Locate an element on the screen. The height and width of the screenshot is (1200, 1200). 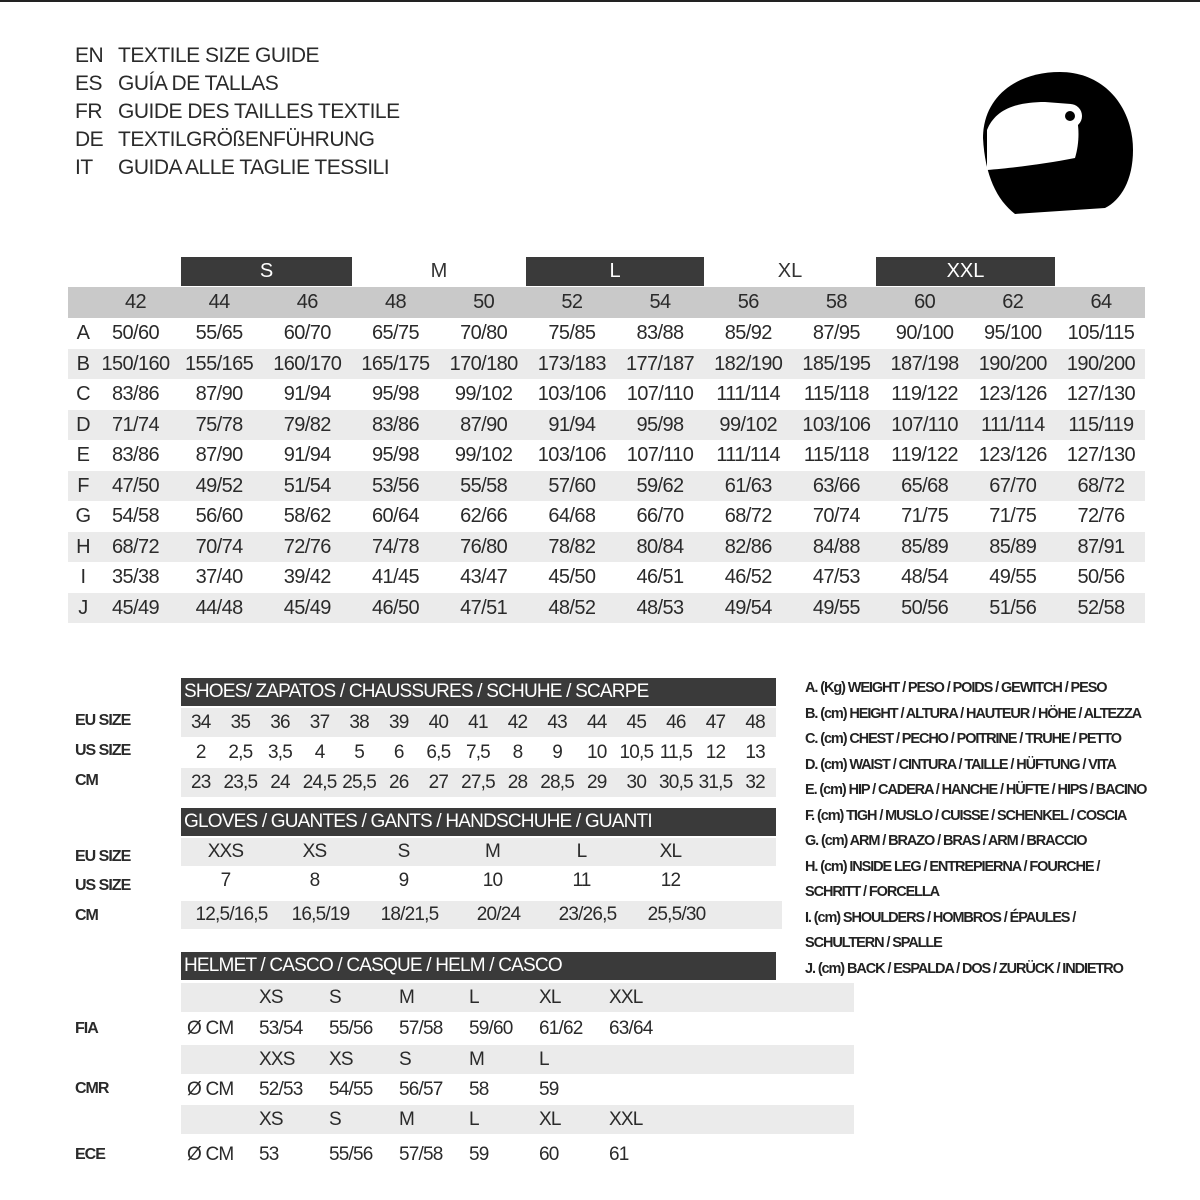
glove-size-value: XXS is located at coordinates (225, 851).